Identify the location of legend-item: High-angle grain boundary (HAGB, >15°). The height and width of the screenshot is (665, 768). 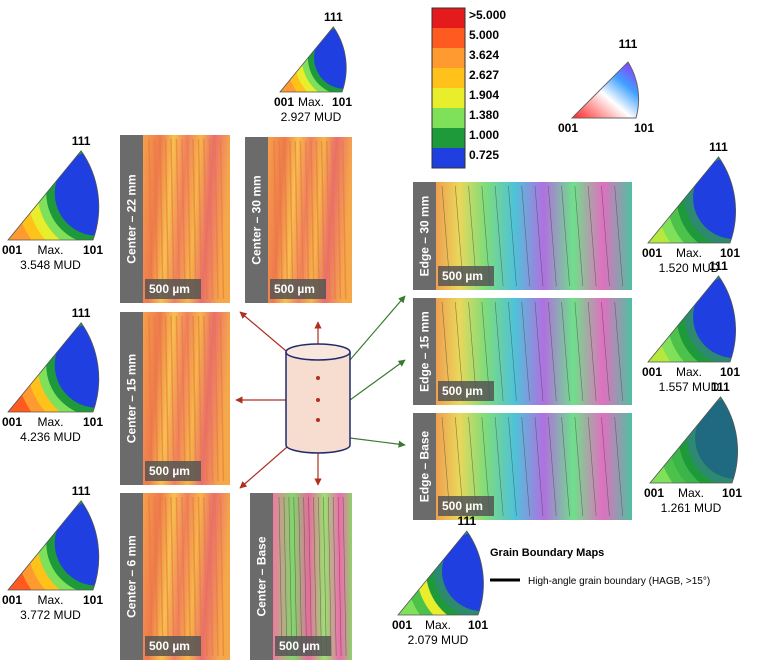
(619, 581).